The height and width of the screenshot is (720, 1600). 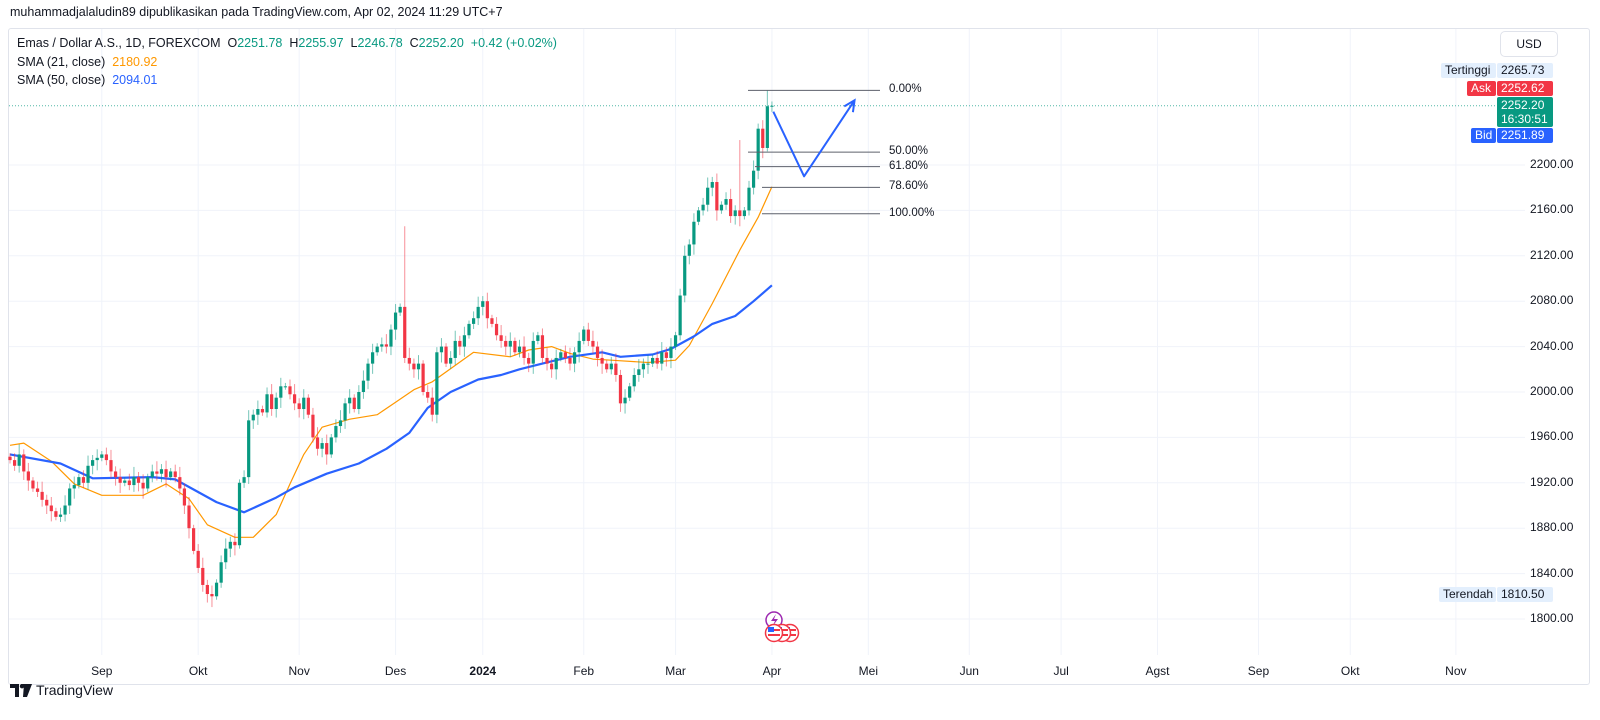 What do you see at coordinates (1552, 527) in the screenshot?
I see `price-tick-label: 1880.00` at bounding box center [1552, 527].